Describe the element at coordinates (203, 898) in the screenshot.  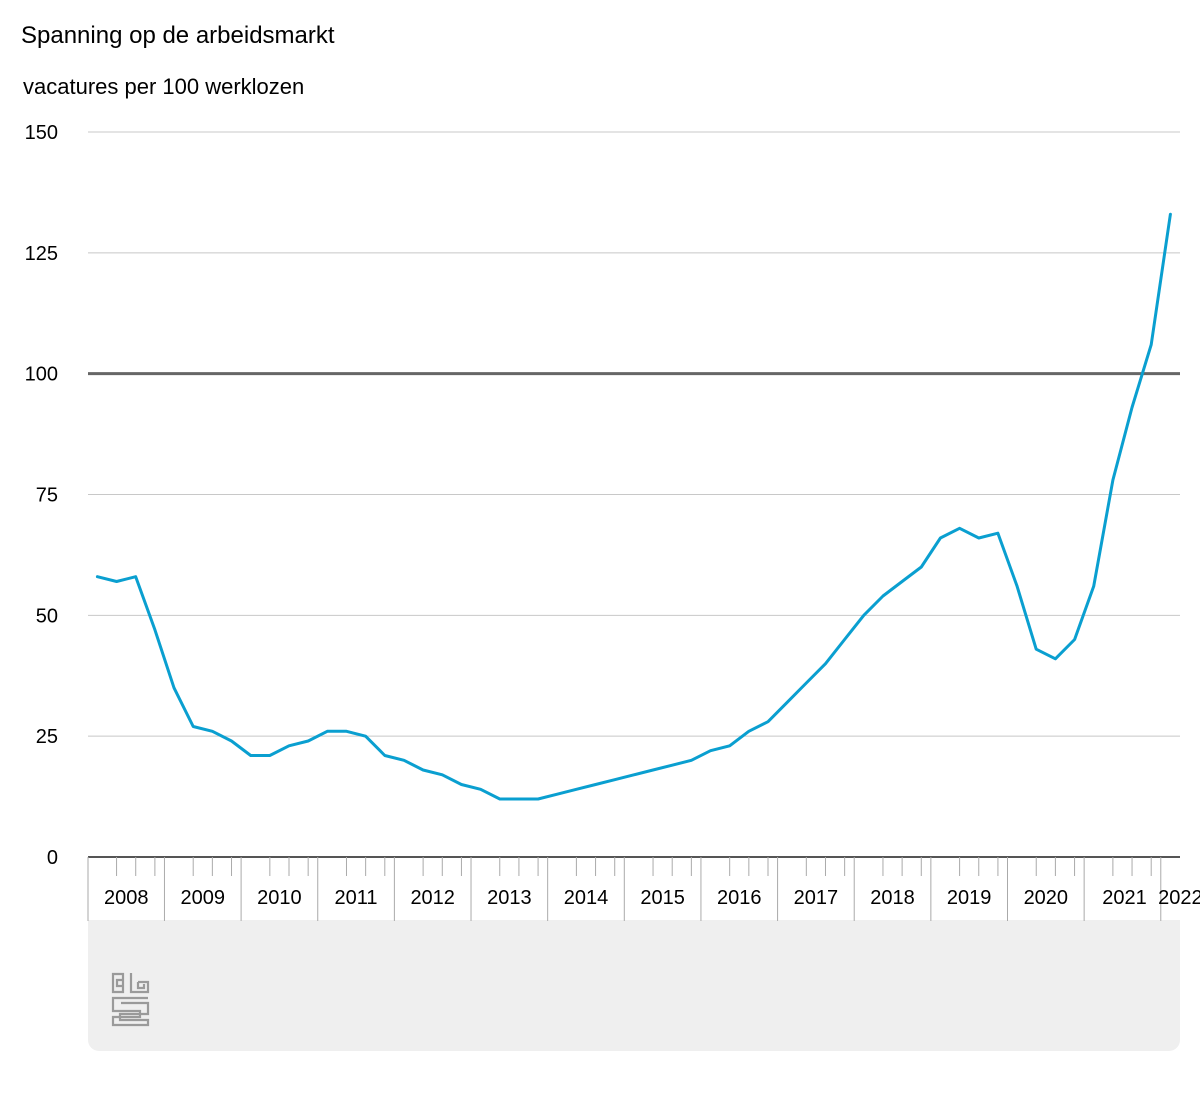
I see `x-tick-label: 2009` at that location.